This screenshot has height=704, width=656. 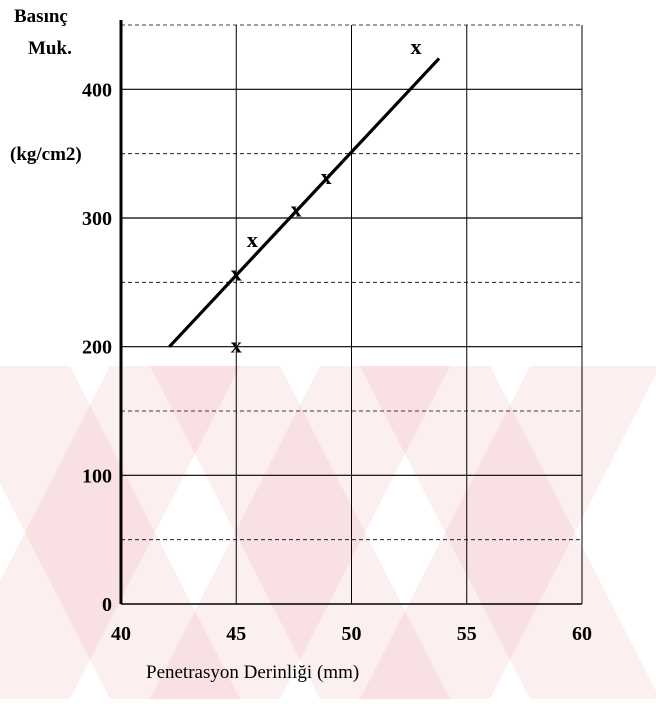 I want to click on y-tick-label: 300, so click(x=97, y=219).